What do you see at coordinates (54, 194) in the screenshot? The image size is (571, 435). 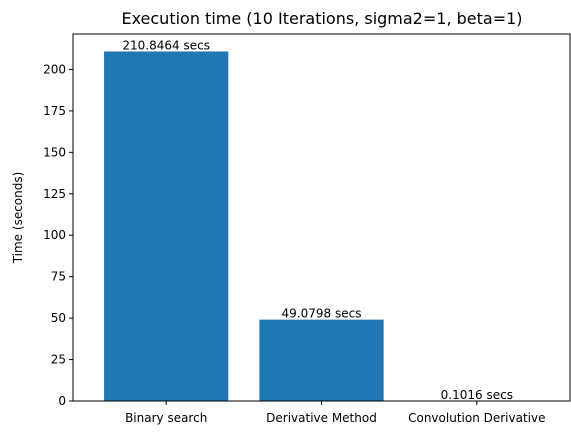 I see `y-tick-label-5: 125` at bounding box center [54, 194].